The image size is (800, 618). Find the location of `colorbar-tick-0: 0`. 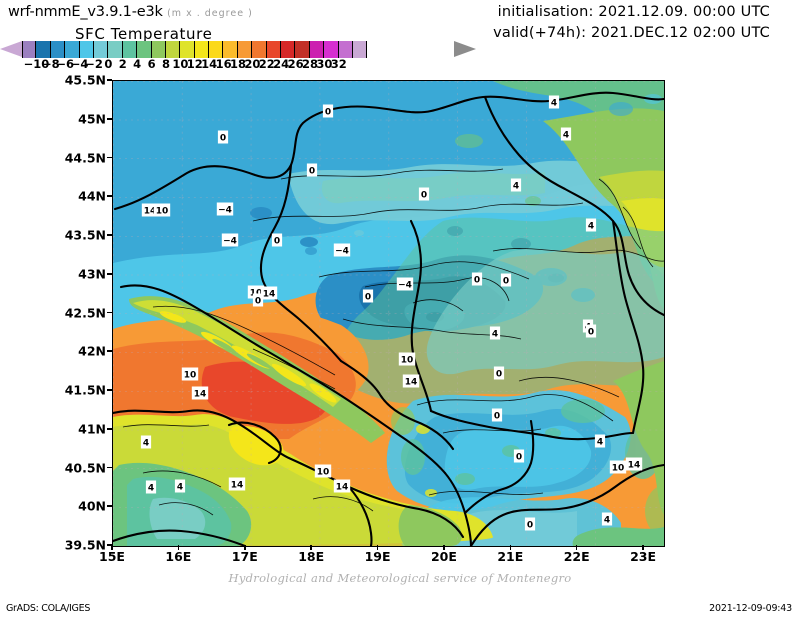

colorbar-tick-0: 0 is located at coordinates (108, 64).